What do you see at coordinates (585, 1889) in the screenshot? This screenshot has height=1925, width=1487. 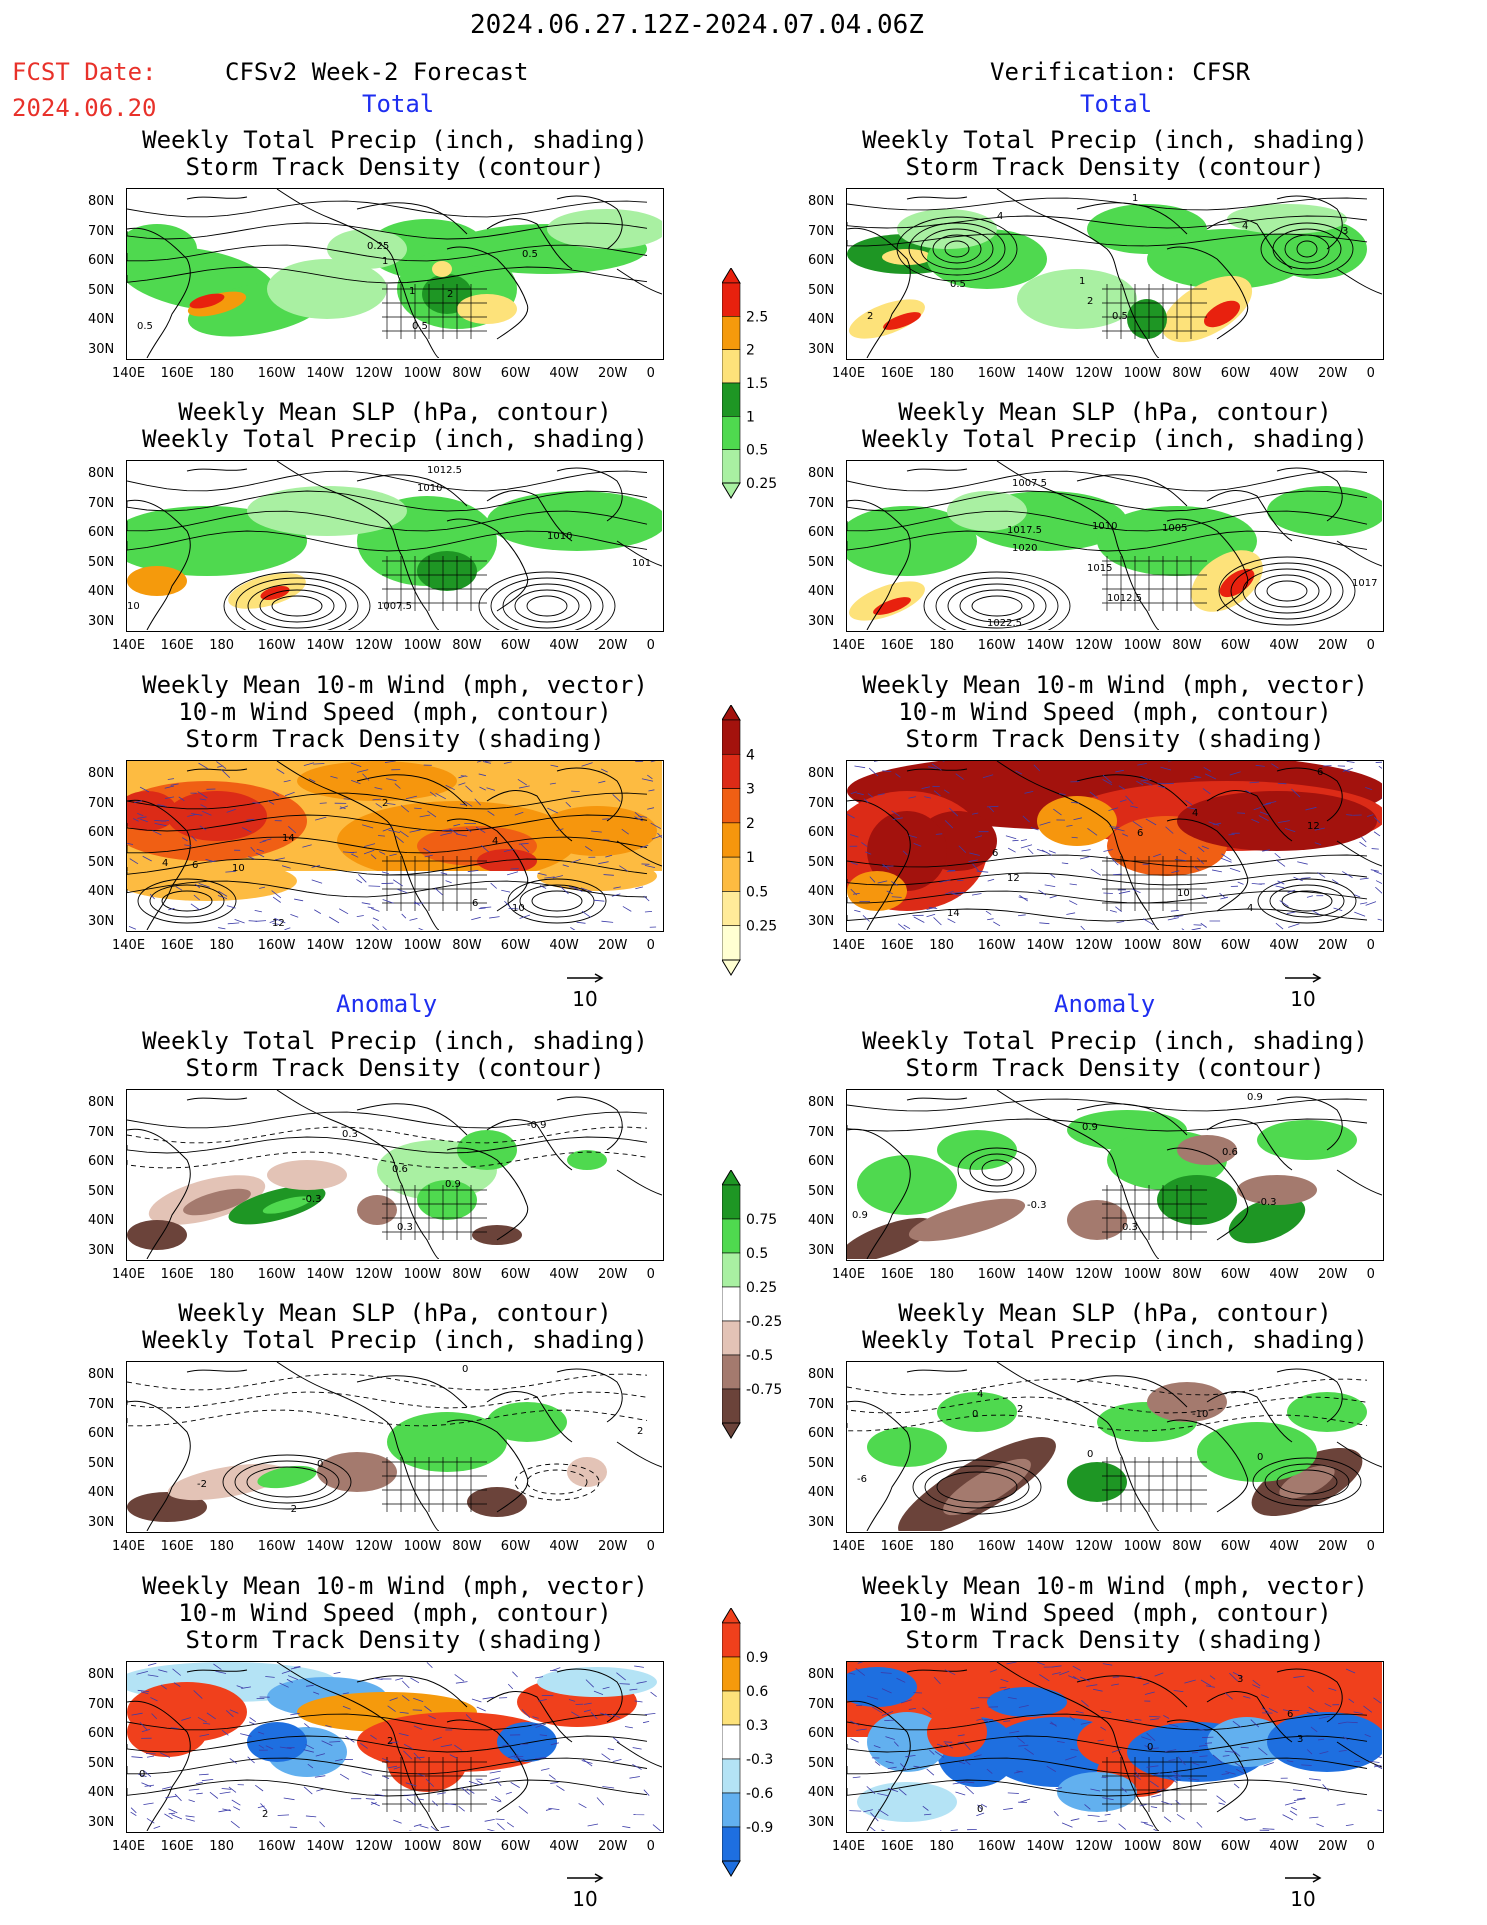 I see `vector-reference-l6: 10` at bounding box center [585, 1889].